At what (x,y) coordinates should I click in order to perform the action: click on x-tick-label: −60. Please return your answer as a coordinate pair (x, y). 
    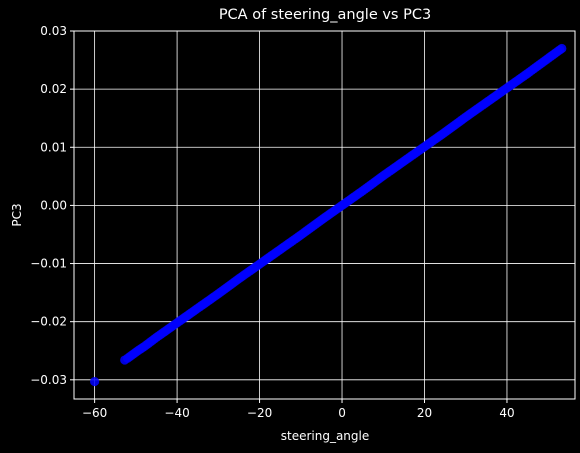
    Looking at the image, I should click on (94, 413).